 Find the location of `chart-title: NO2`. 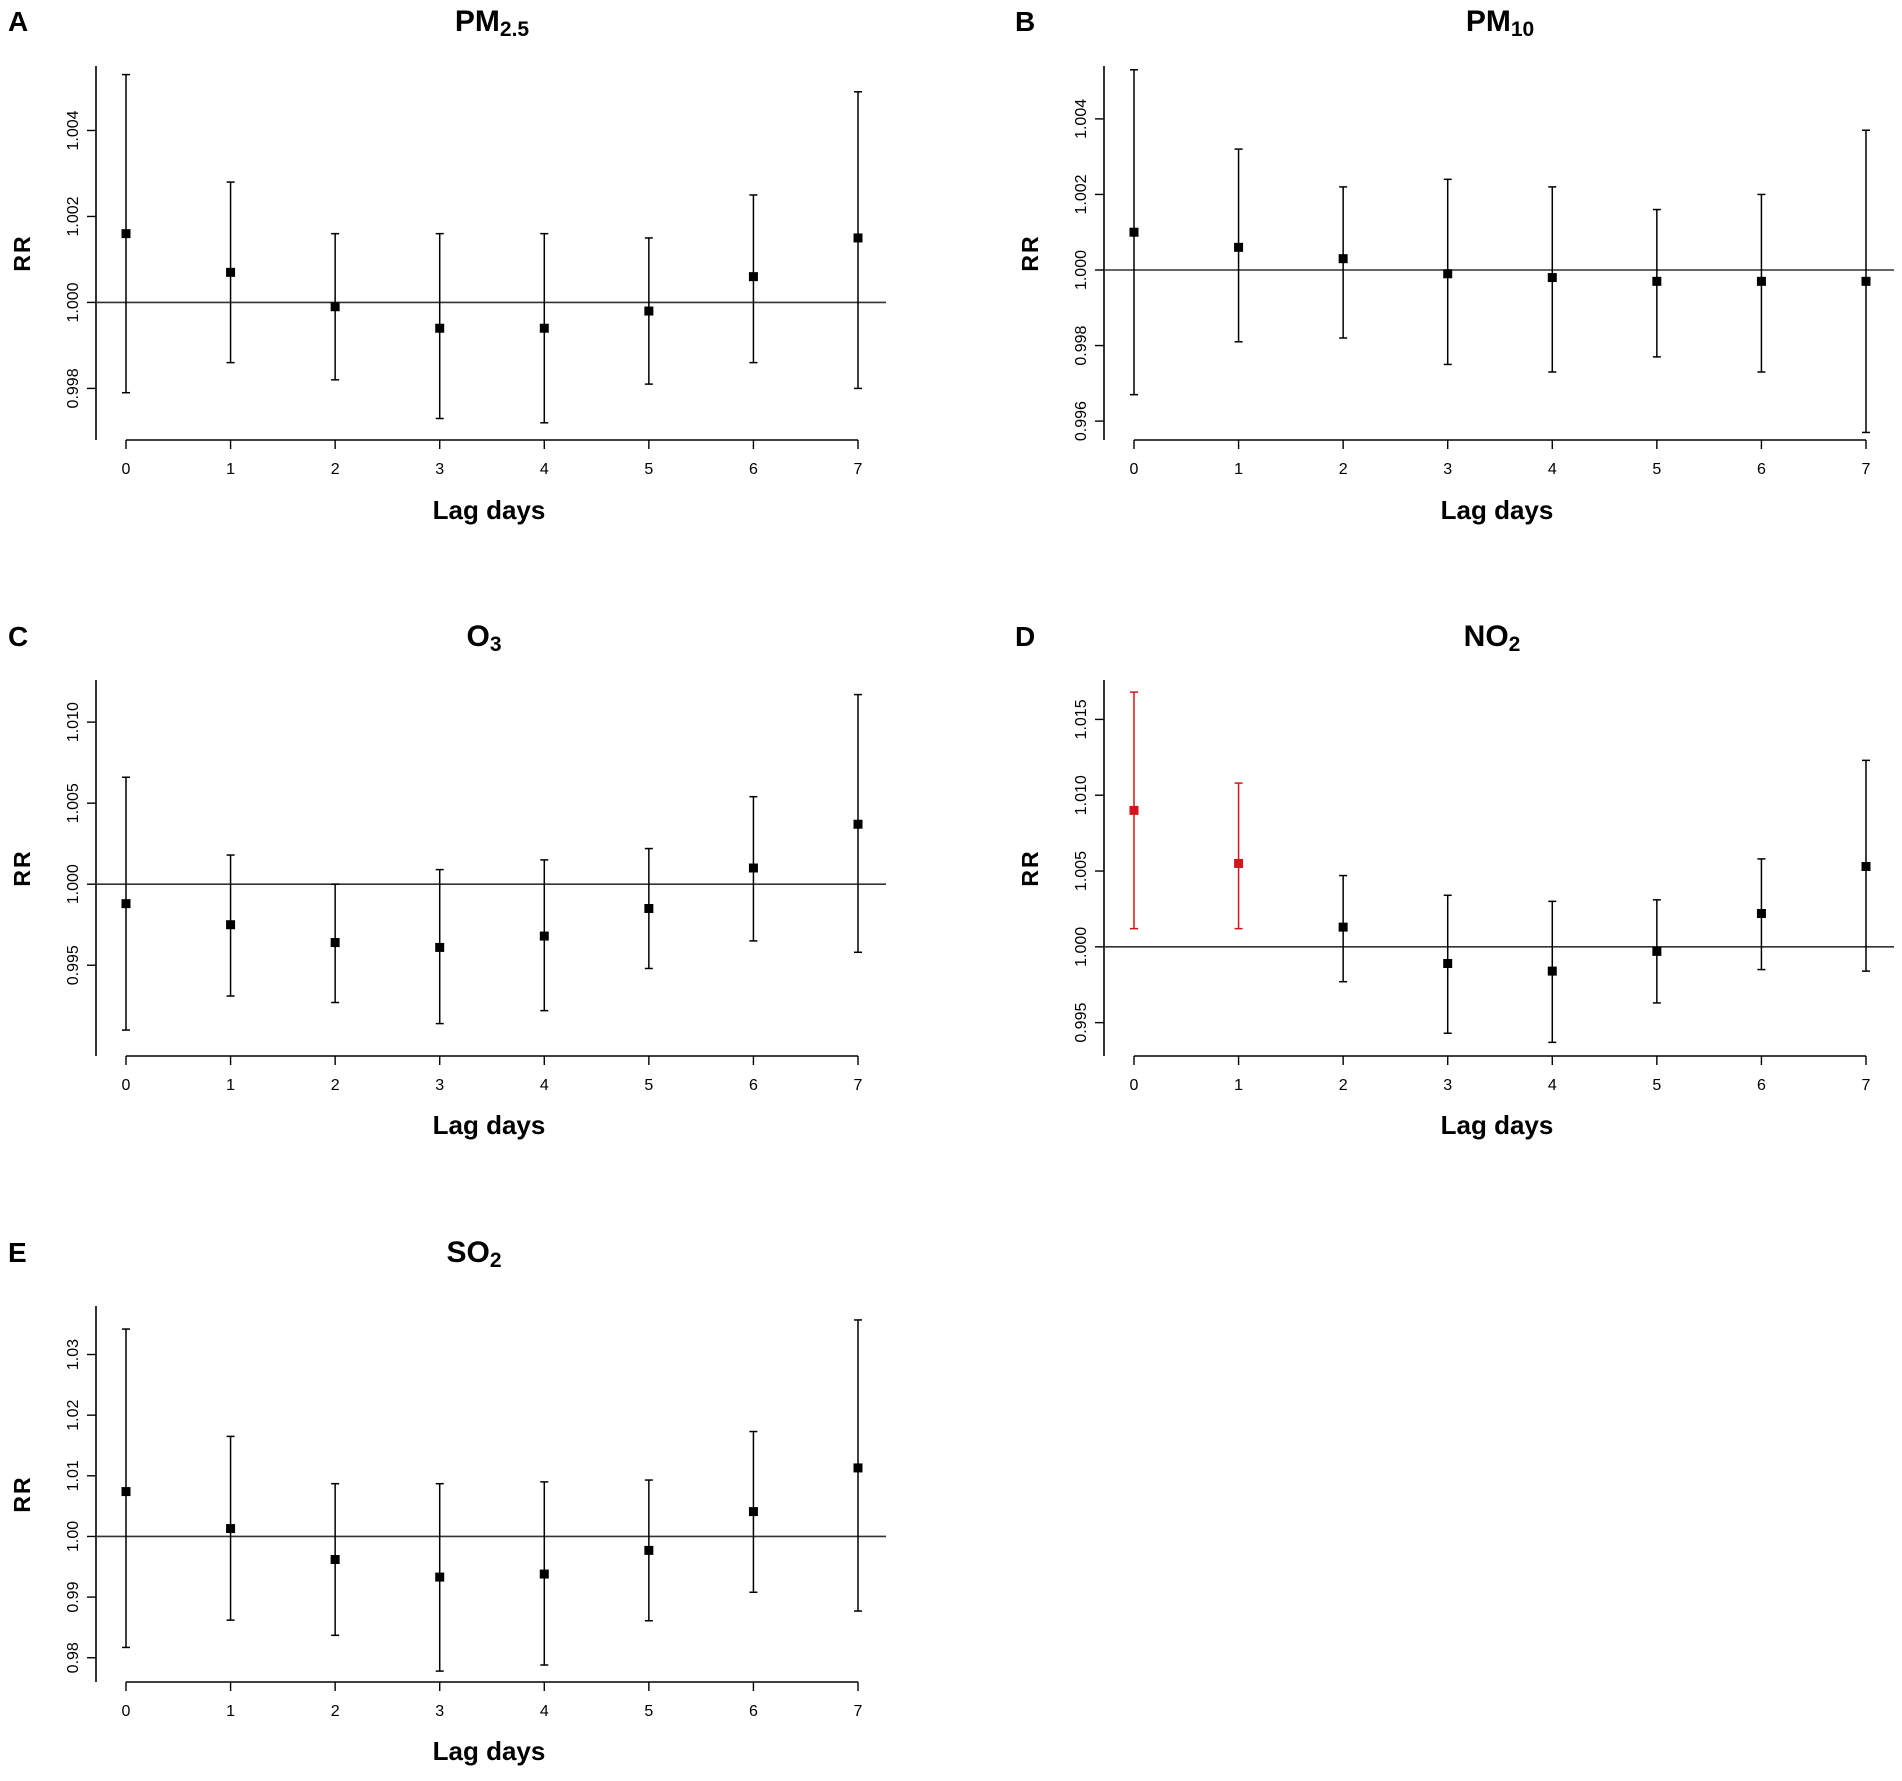

chart-title: NO2 is located at coordinates (1492, 638).